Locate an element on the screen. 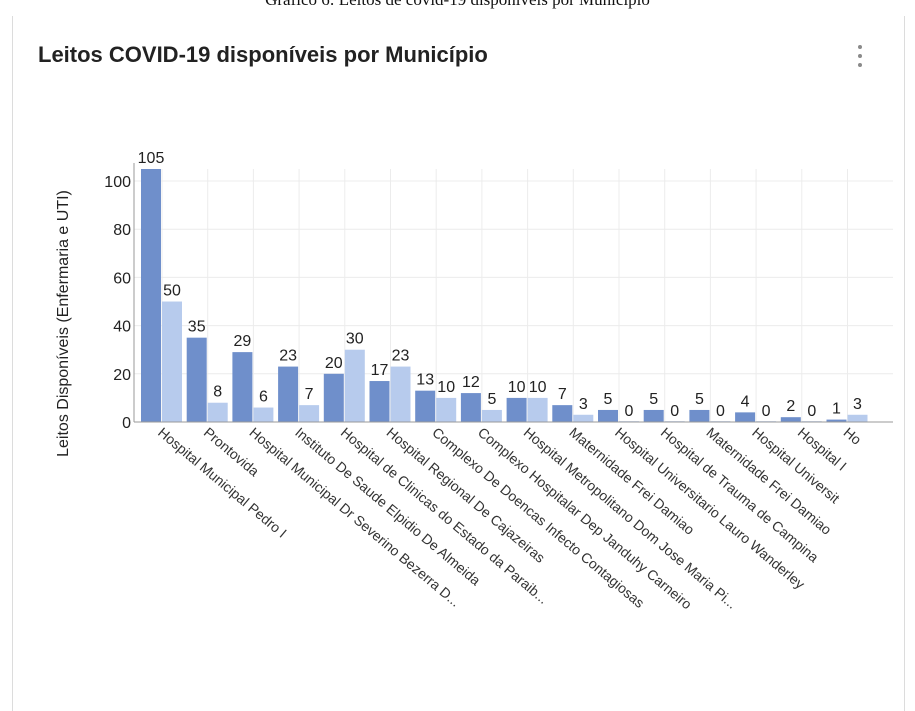  bar-value-label: 50 is located at coordinates (172, 291).